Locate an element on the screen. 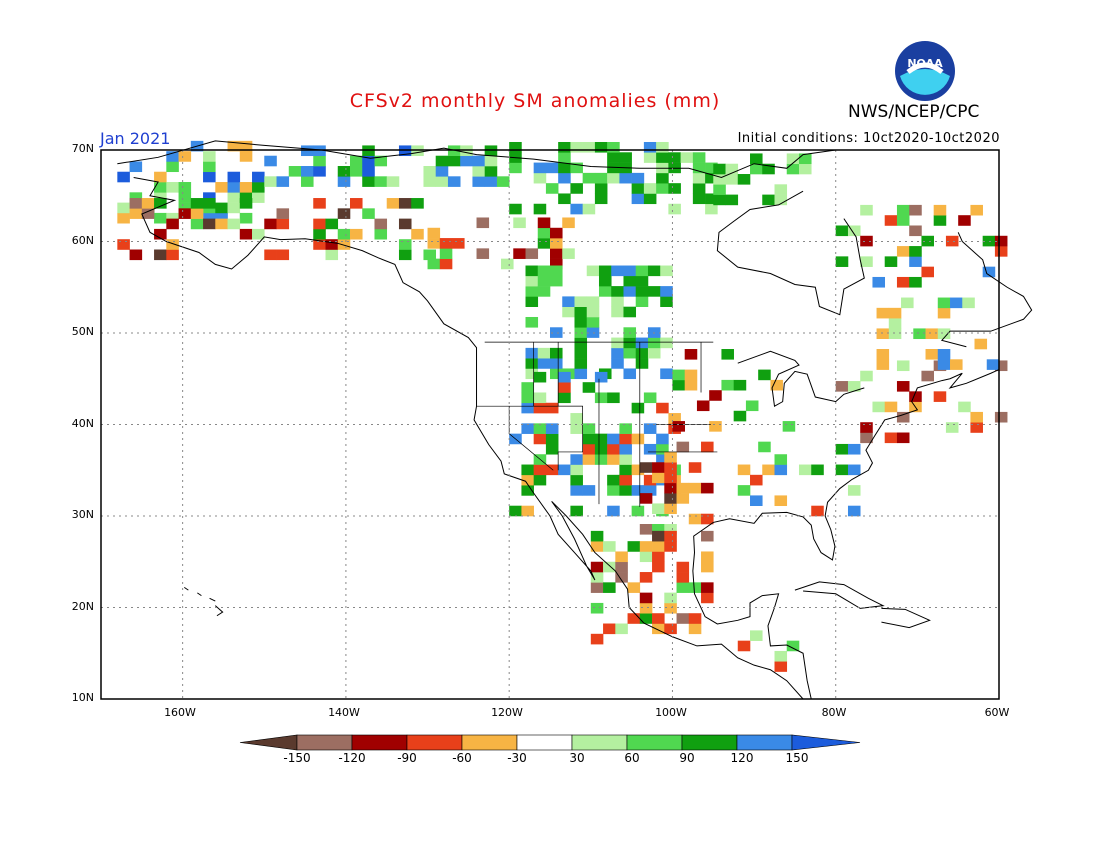  lon-label-60w: 60W is located at coordinates (997, 712).